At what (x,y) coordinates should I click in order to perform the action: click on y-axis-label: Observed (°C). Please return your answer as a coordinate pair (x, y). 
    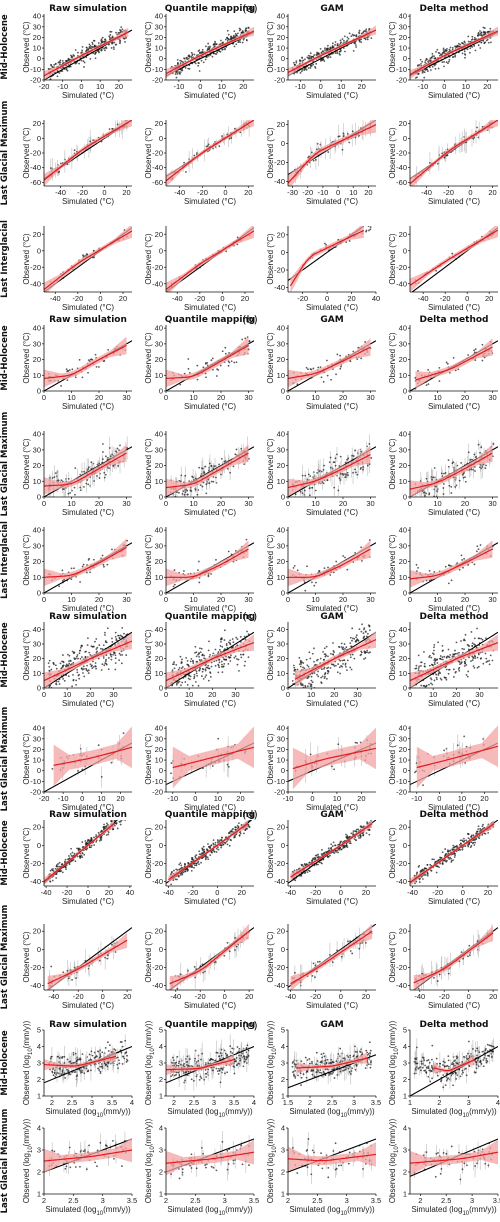
    Looking at the image, I should click on (148, 464).